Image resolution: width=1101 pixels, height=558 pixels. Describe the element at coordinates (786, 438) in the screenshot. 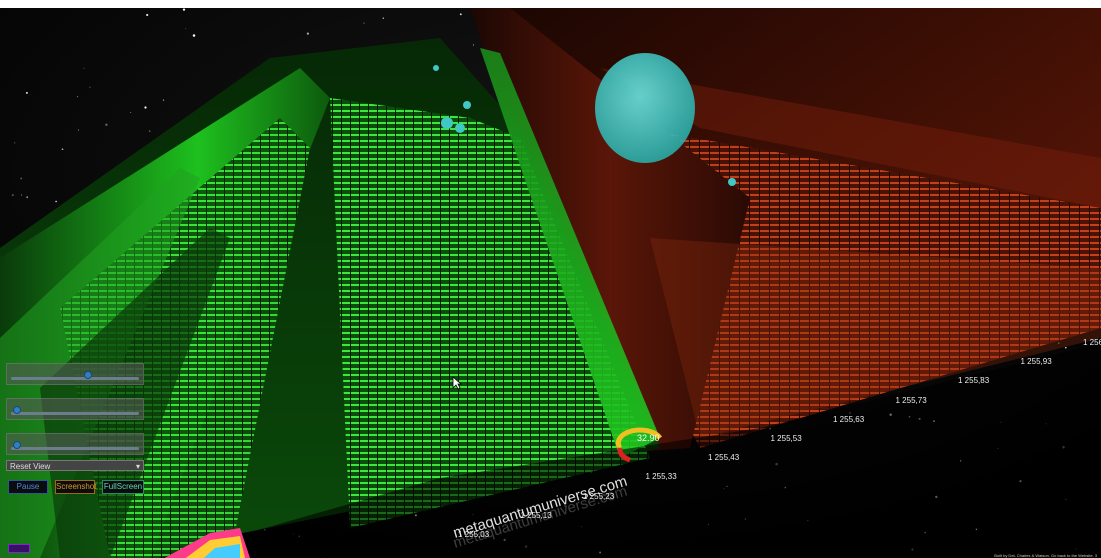

I see `price-axis-label: 1 255,53` at that location.